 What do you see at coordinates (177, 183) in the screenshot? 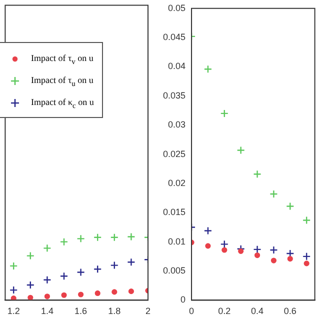
I see `y-tick-label: 0.02` at bounding box center [177, 183].